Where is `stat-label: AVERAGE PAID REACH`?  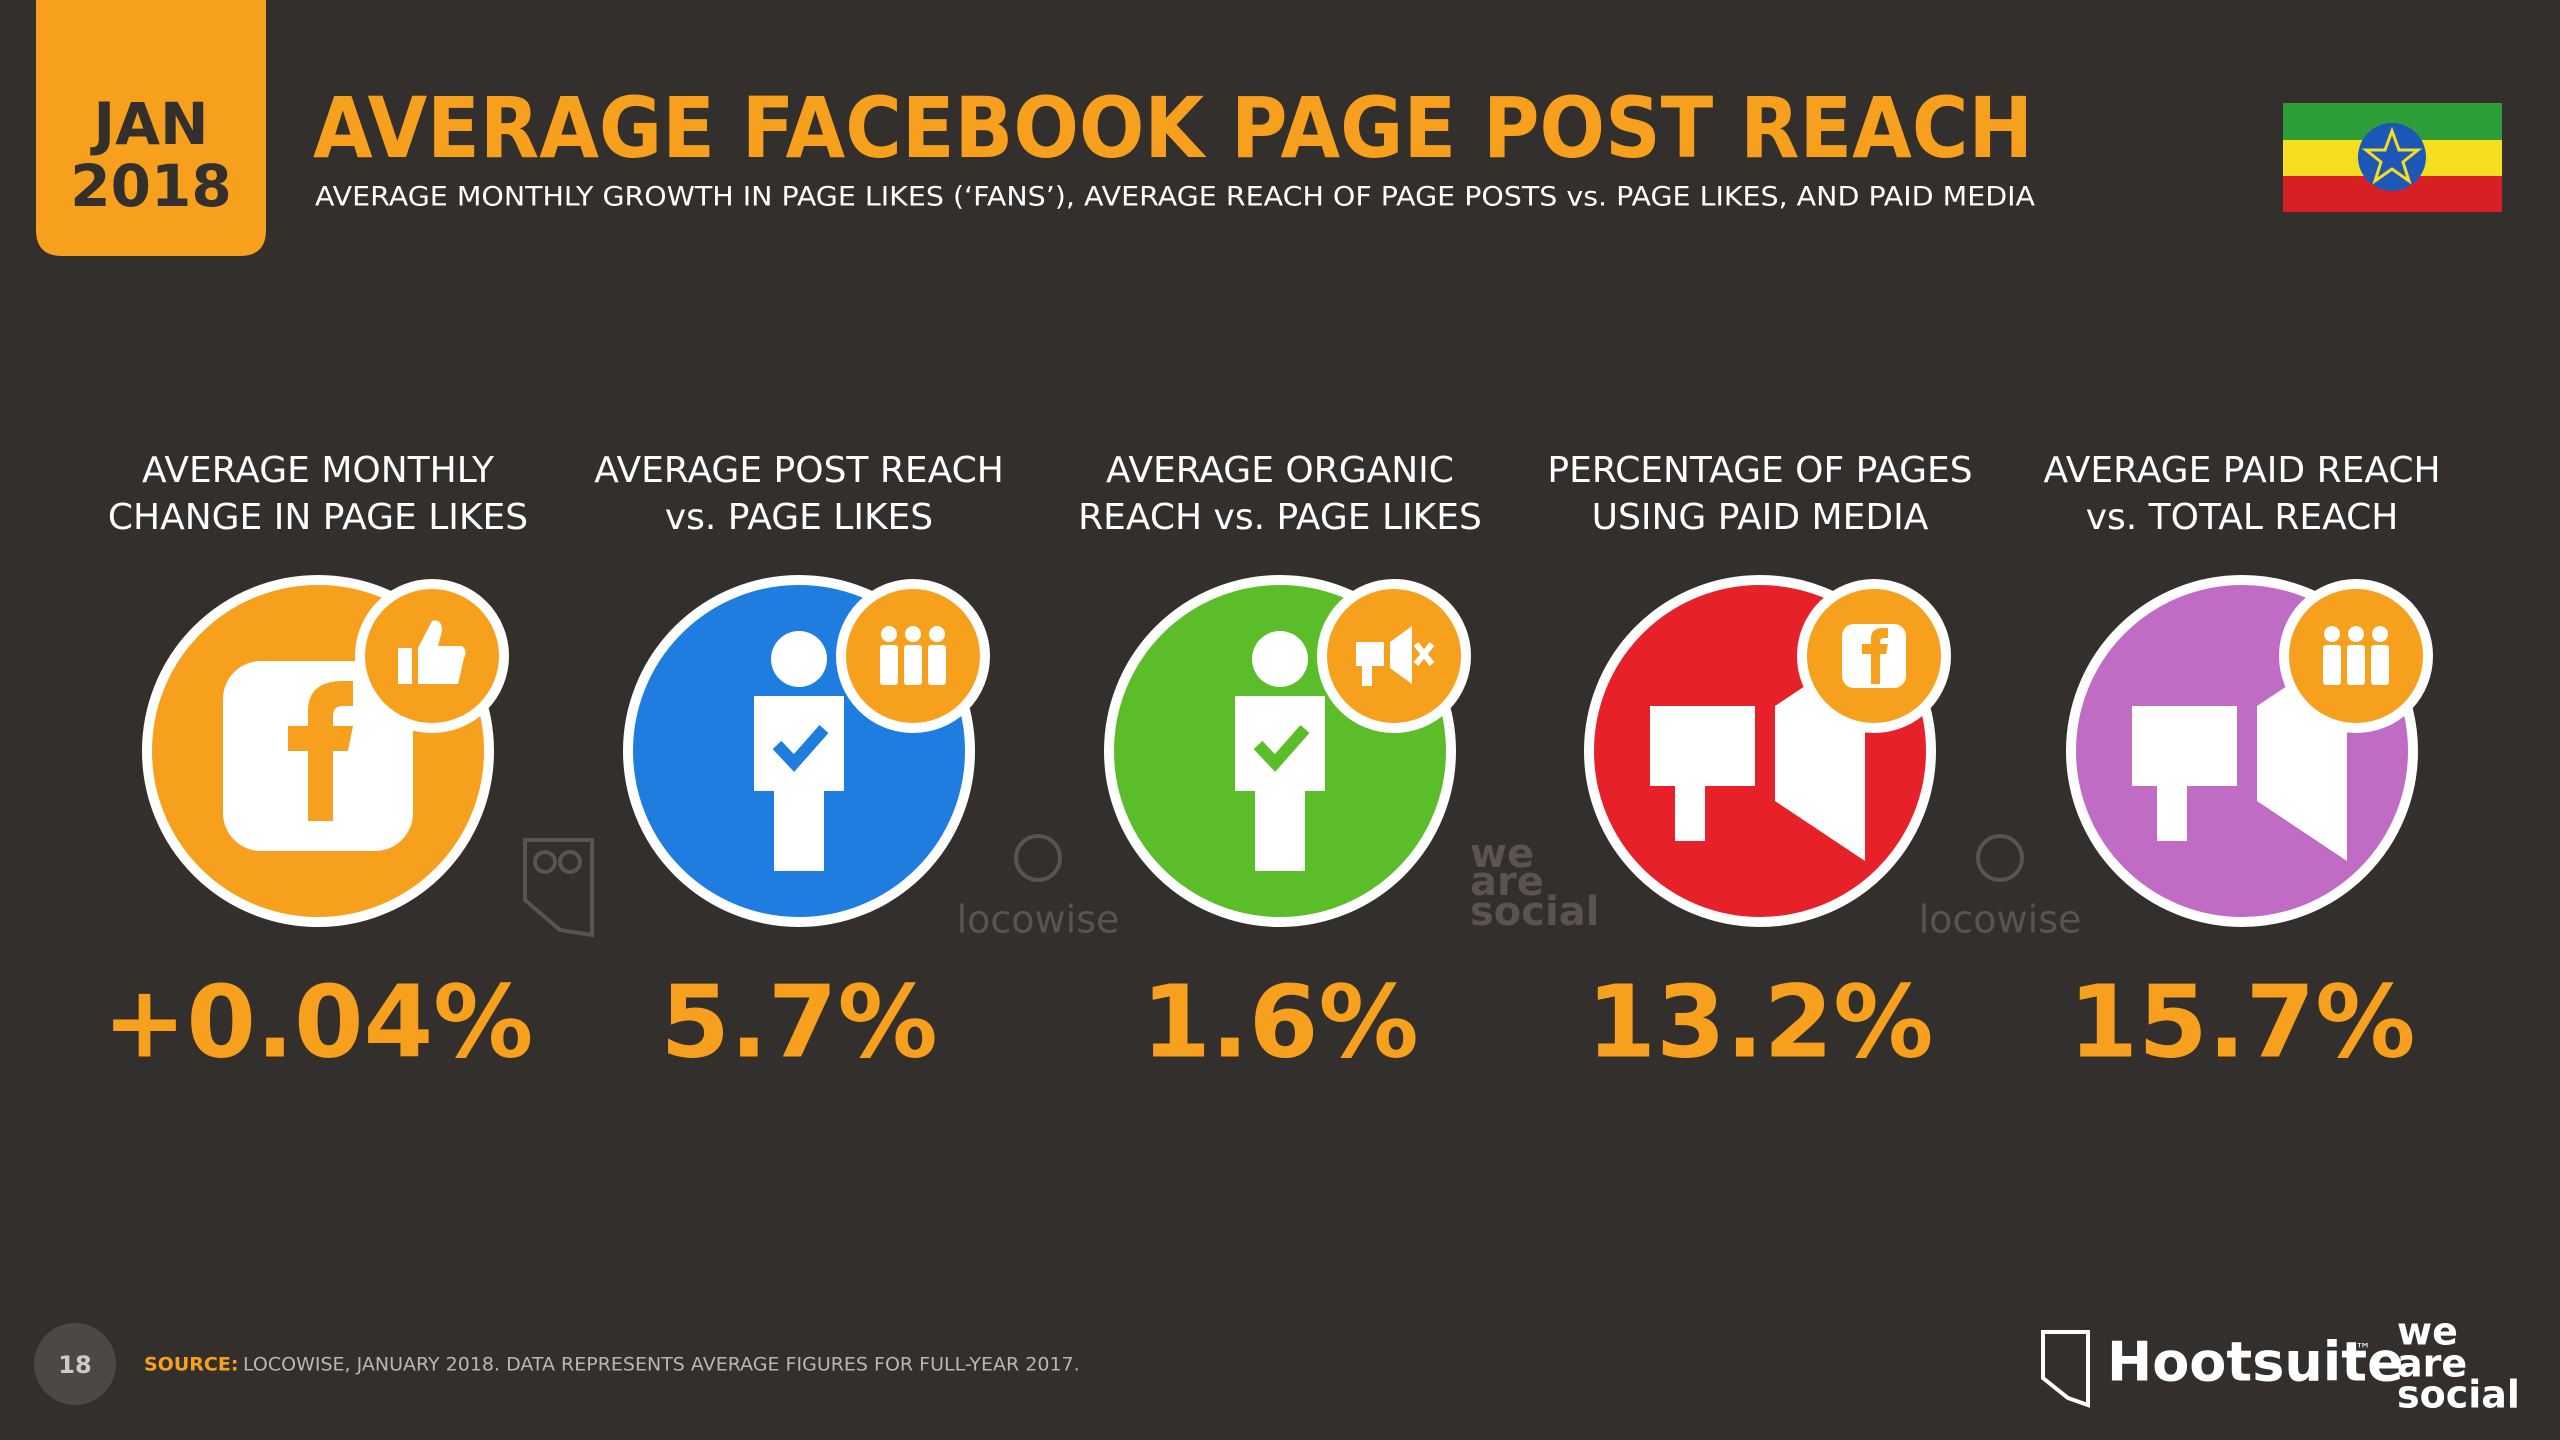 stat-label: AVERAGE PAID REACH is located at coordinates (2241, 470).